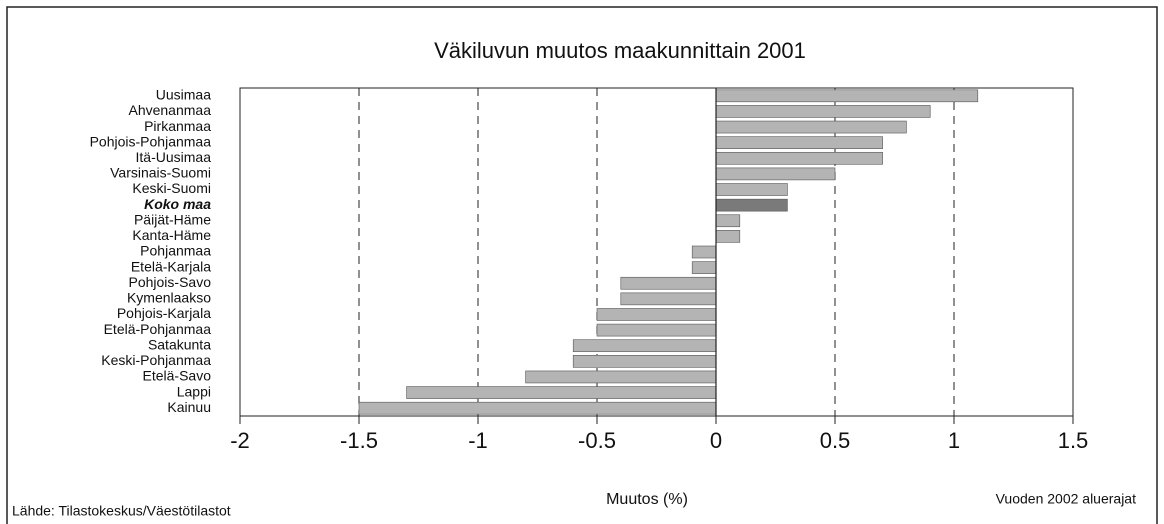  What do you see at coordinates (174, 157) in the screenshot?
I see `y-tick-label: Itä-Uusimaa` at bounding box center [174, 157].